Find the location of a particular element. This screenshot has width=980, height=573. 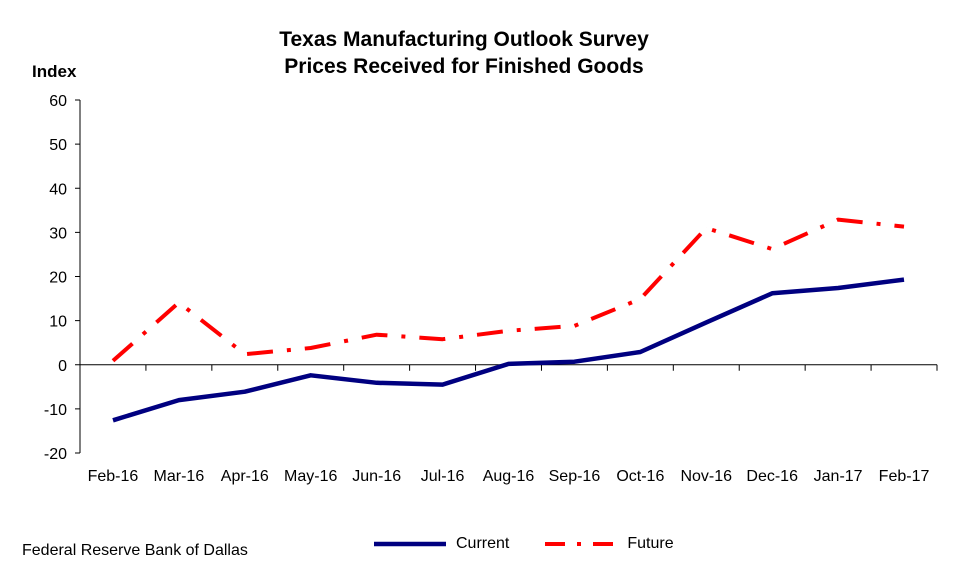

legend-item-future: Future is located at coordinates (608, 544).